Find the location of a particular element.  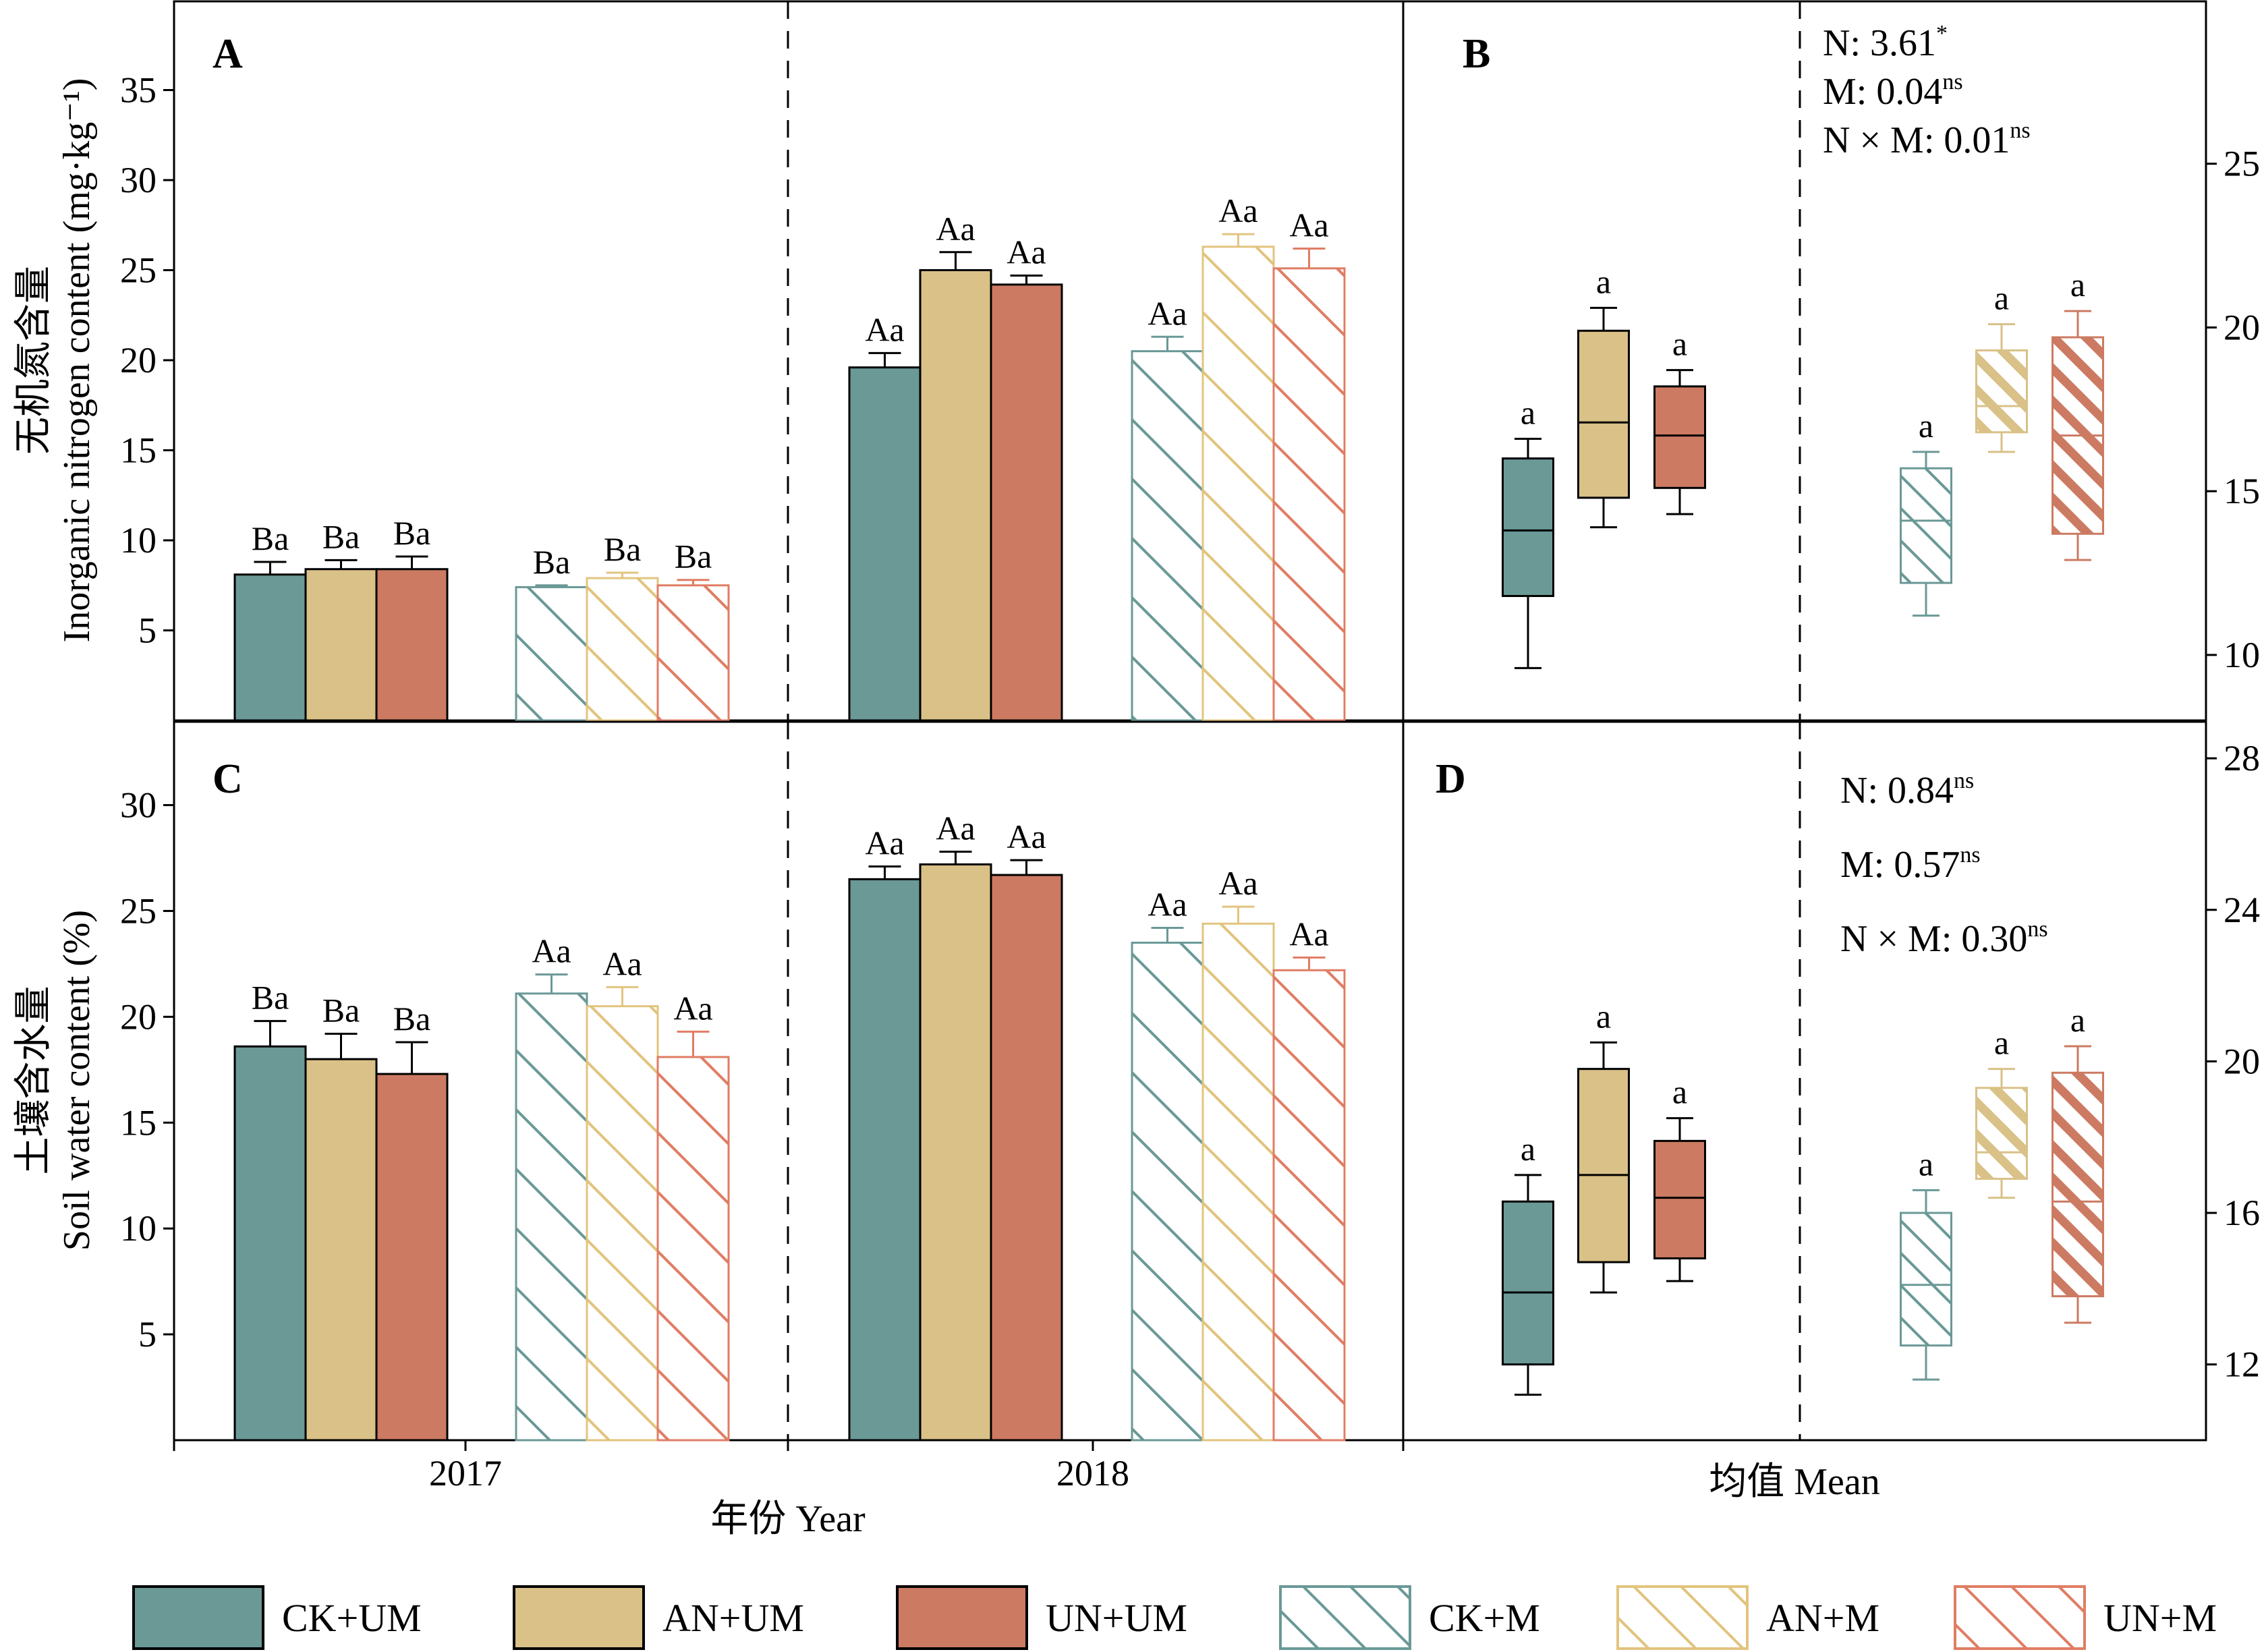

panel-label-D: D is located at coordinates (1451, 779).